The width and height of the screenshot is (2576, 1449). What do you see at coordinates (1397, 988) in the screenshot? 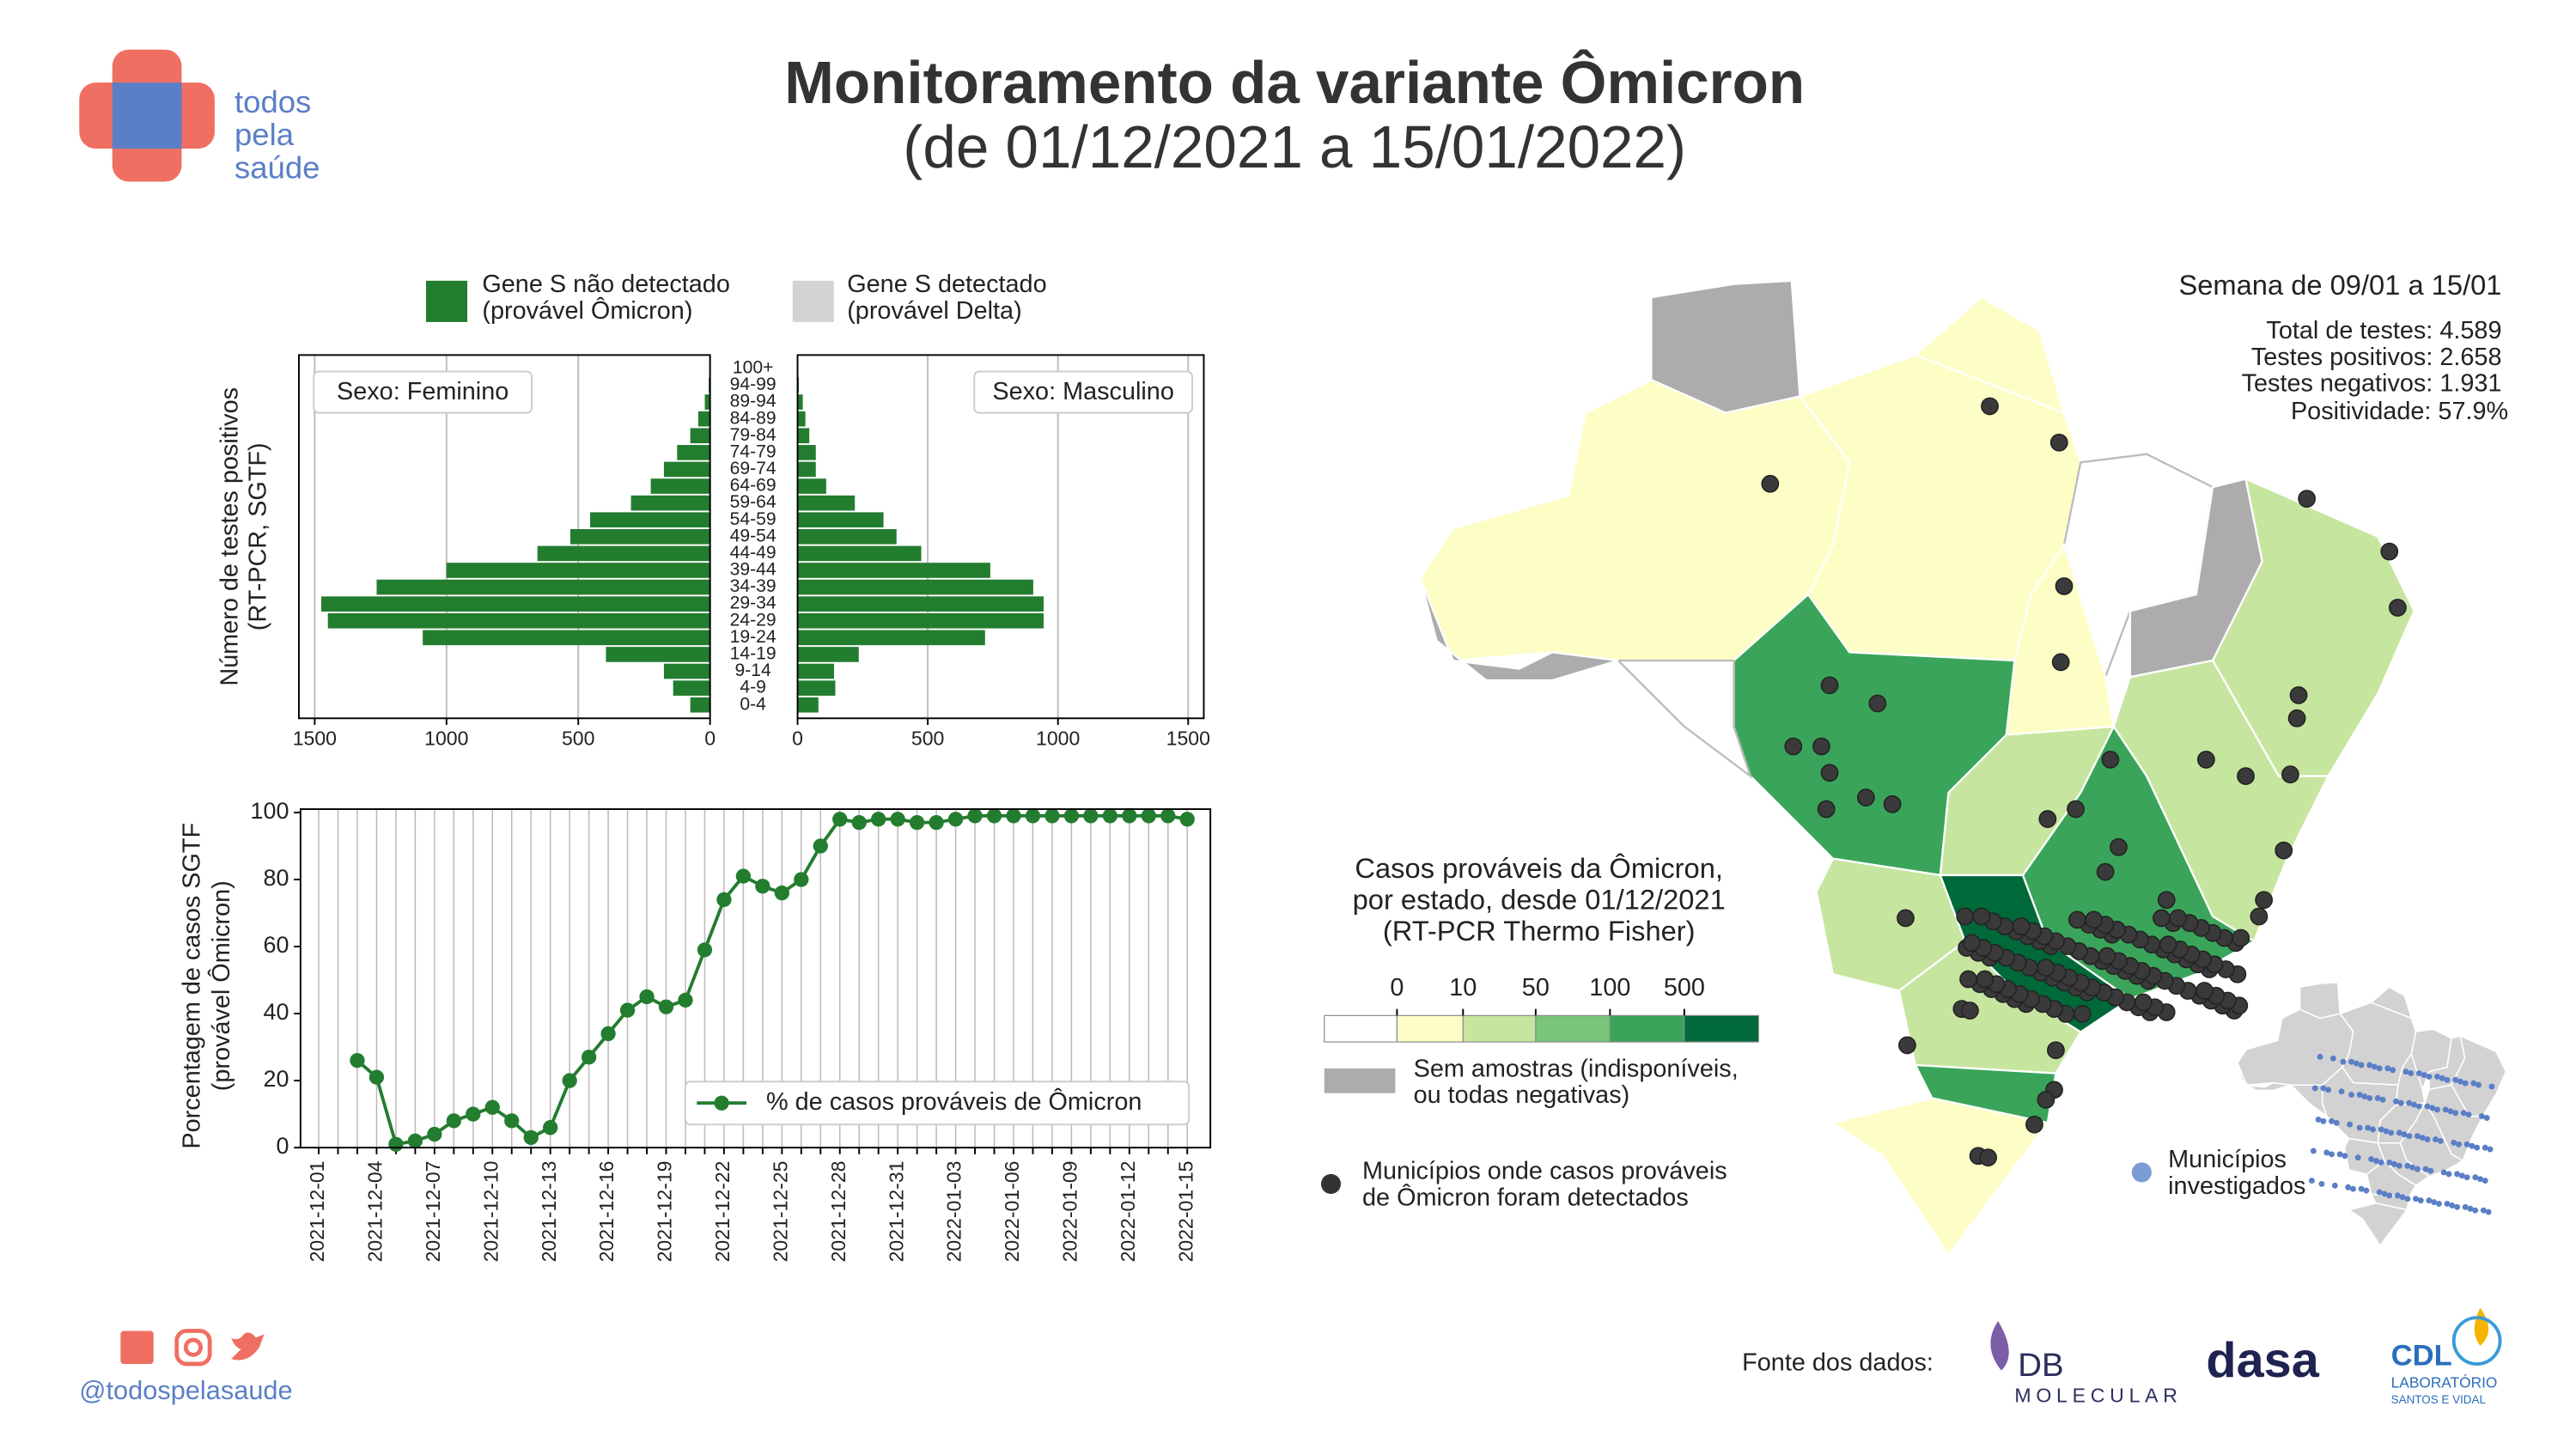
I see `color-tick-label: 0` at bounding box center [1397, 988].